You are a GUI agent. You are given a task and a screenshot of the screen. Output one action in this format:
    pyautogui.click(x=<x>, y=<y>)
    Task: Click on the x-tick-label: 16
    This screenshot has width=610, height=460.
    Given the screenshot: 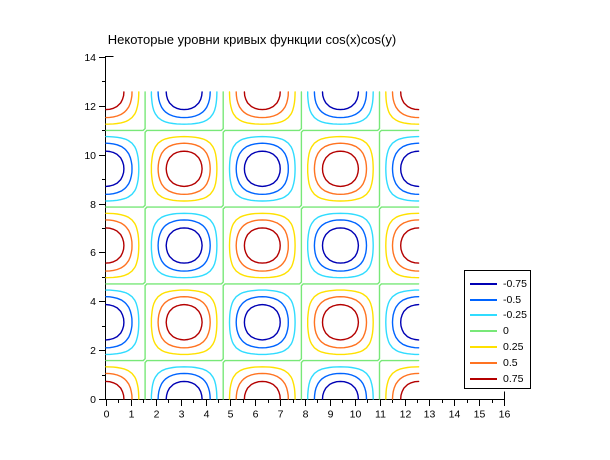 What is the action you would take?
    pyautogui.click(x=505, y=415)
    